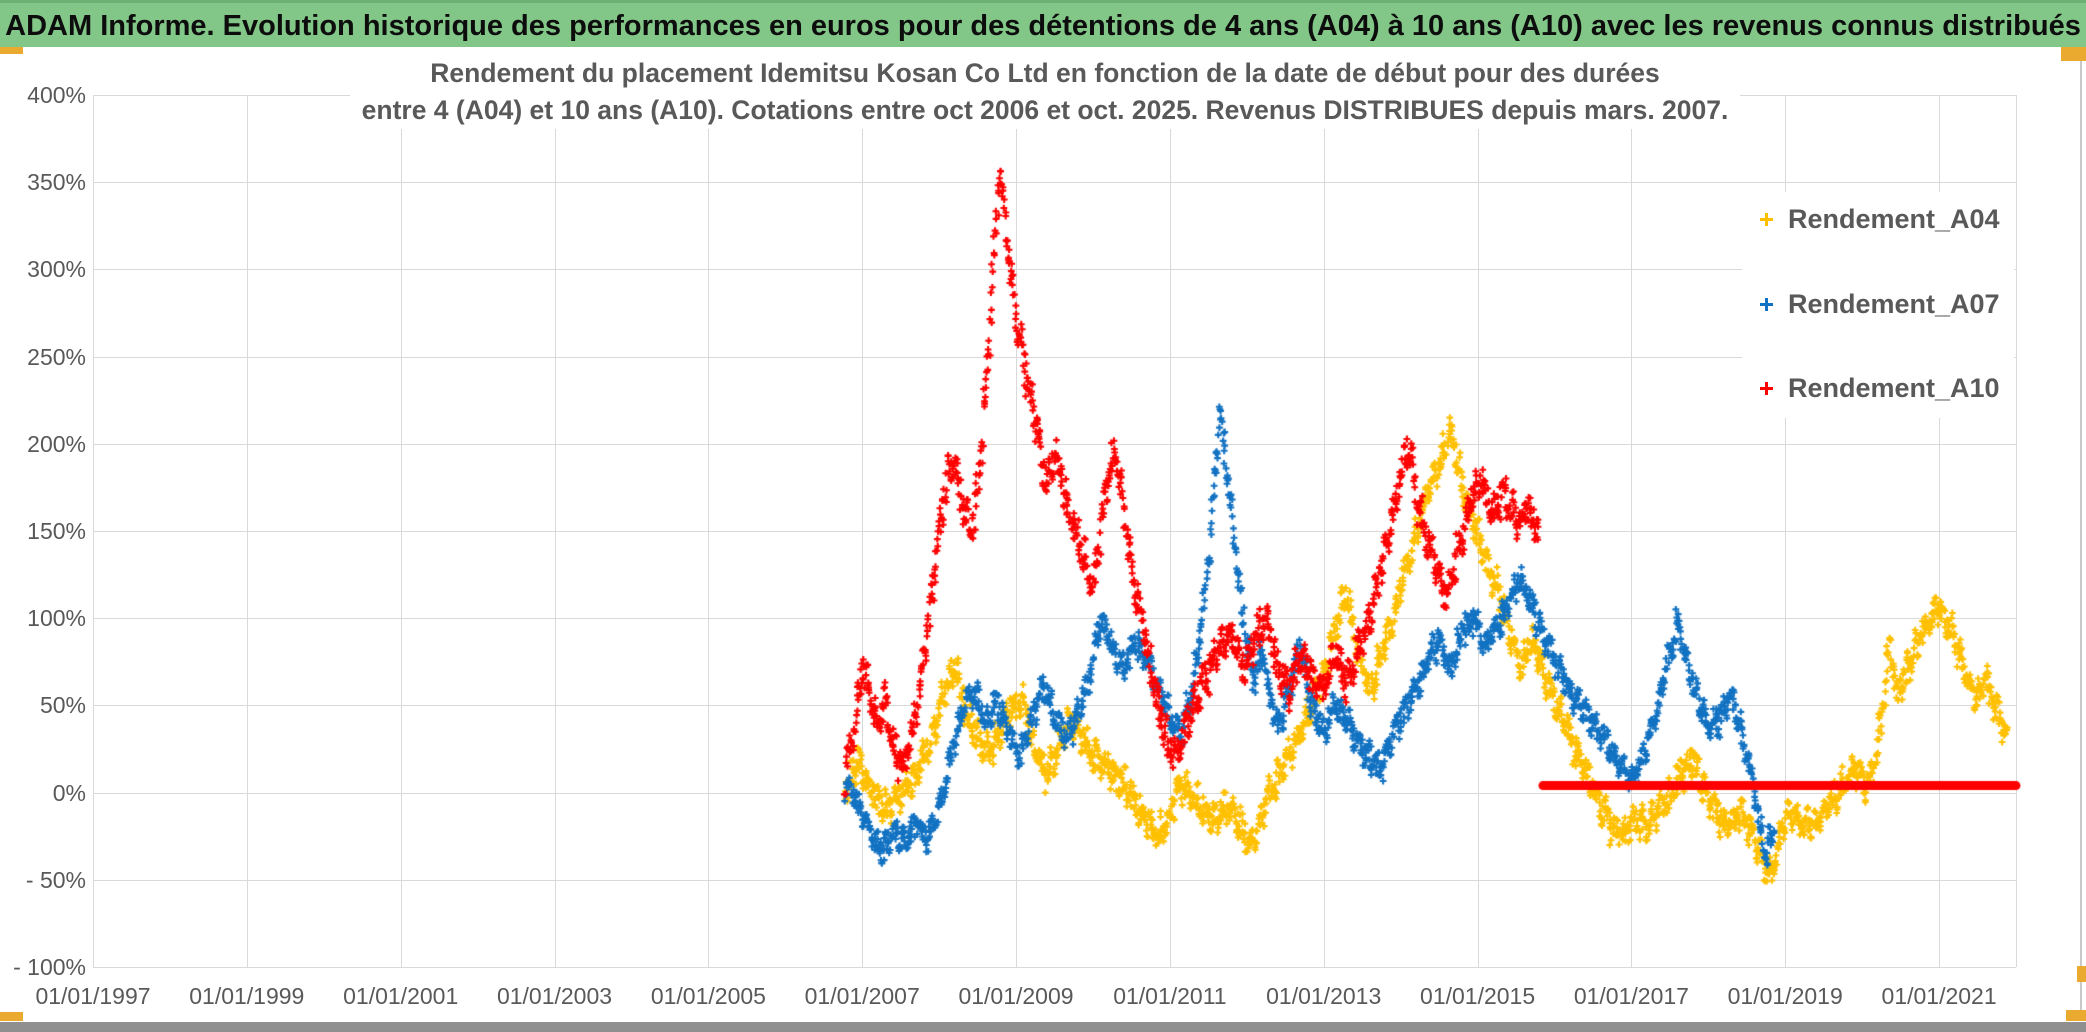  What do you see at coordinates (2073, 54) in the screenshot?
I see `corner-accent-top-right` at bounding box center [2073, 54].